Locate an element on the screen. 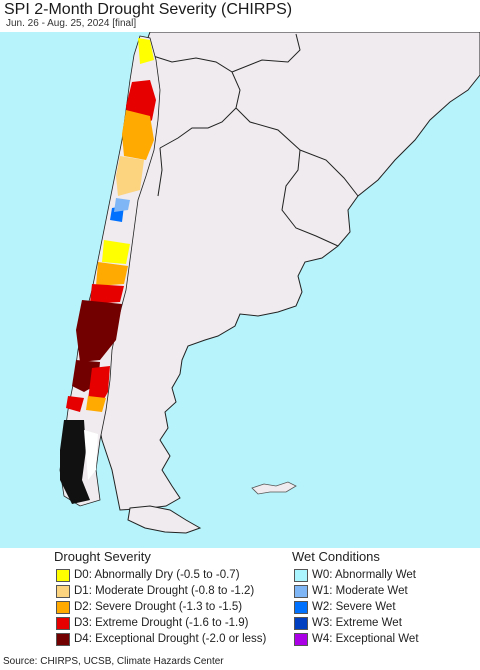 This screenshot has width=480, height=670. swatch-d1 is located at coordinates (63, 591).